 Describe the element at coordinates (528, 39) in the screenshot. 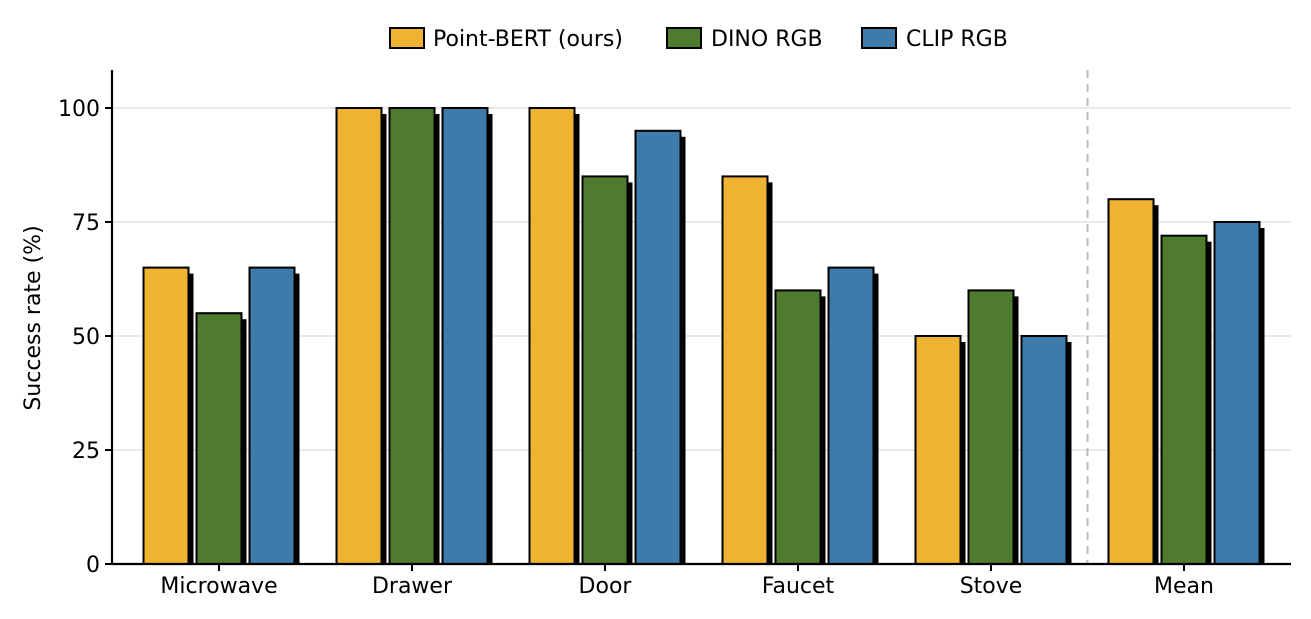

I see `legend-label: Point-BERT (ours)` at that location.